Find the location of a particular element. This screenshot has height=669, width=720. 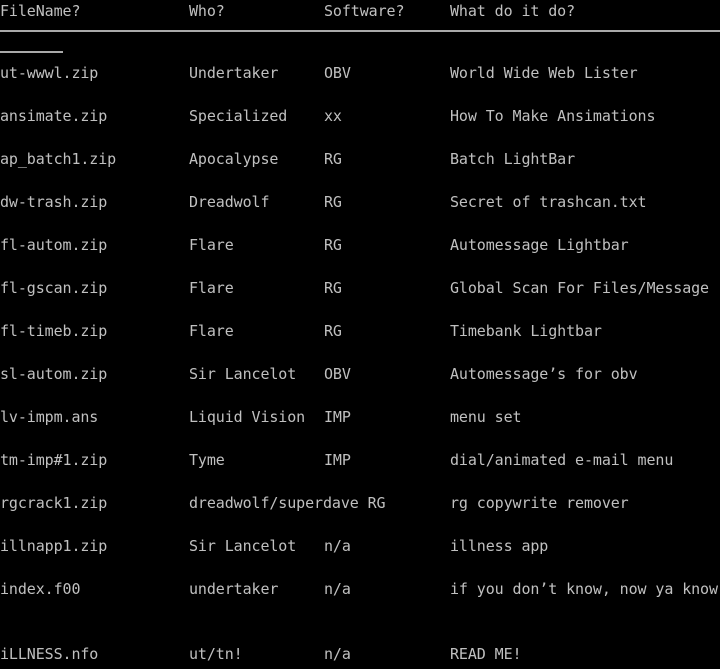

cell-desc: Global Scan For Files/Message is located at coordinates (579, 288).